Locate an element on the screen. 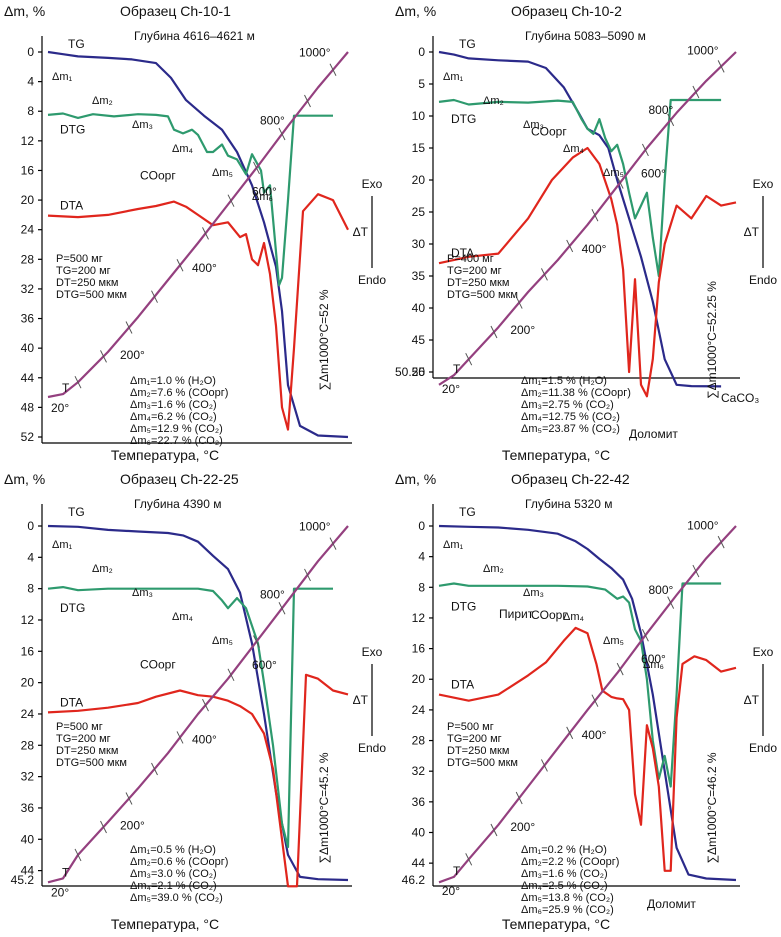 The width and height of the screenshot is (781, 937). y-tick-label-extra: 50.25 is located at coordinates (410, 372).